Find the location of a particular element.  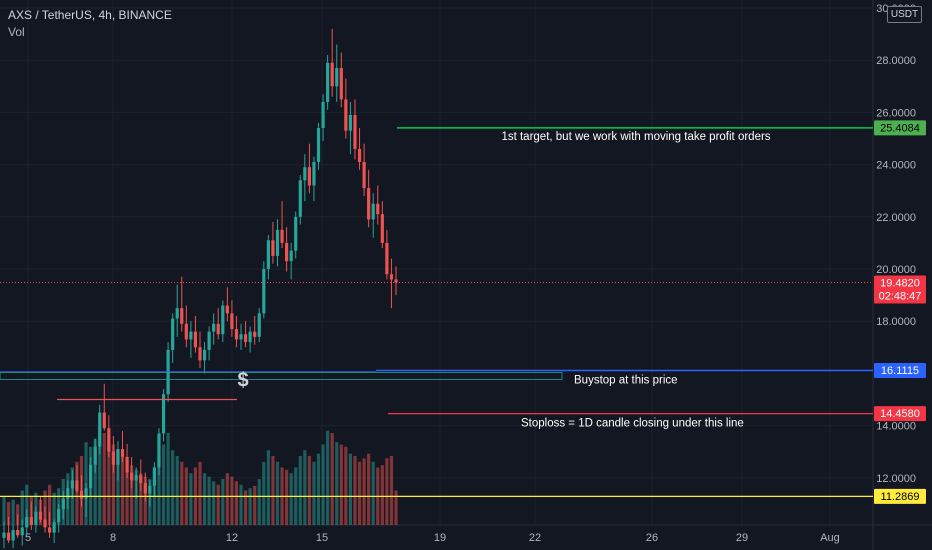

dollar-icon: $ is located at coordinates (242, 380).